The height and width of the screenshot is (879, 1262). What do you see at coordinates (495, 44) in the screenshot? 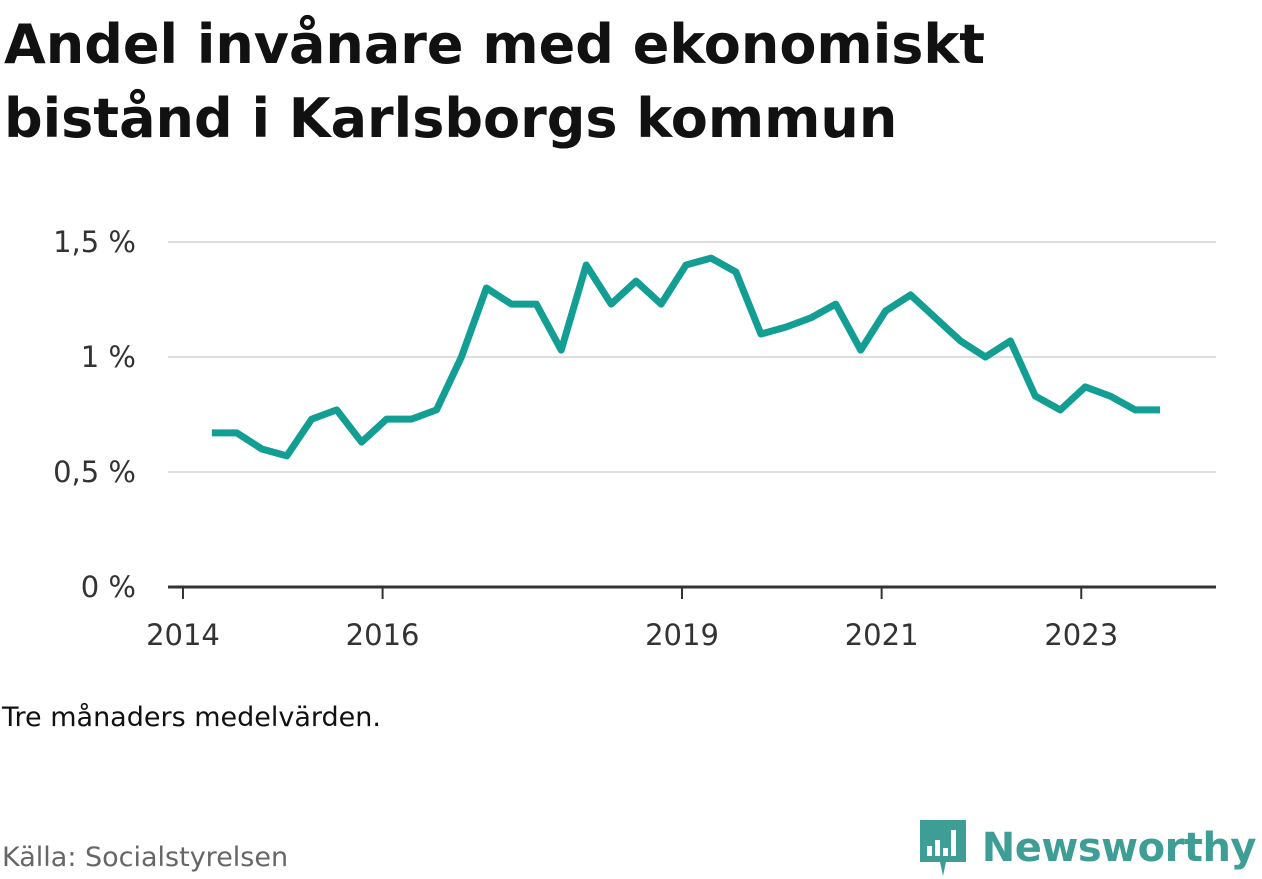
I see `chart-title-line-1: Andel invånare med ekonomiskt` at bounding box center [495, 44].